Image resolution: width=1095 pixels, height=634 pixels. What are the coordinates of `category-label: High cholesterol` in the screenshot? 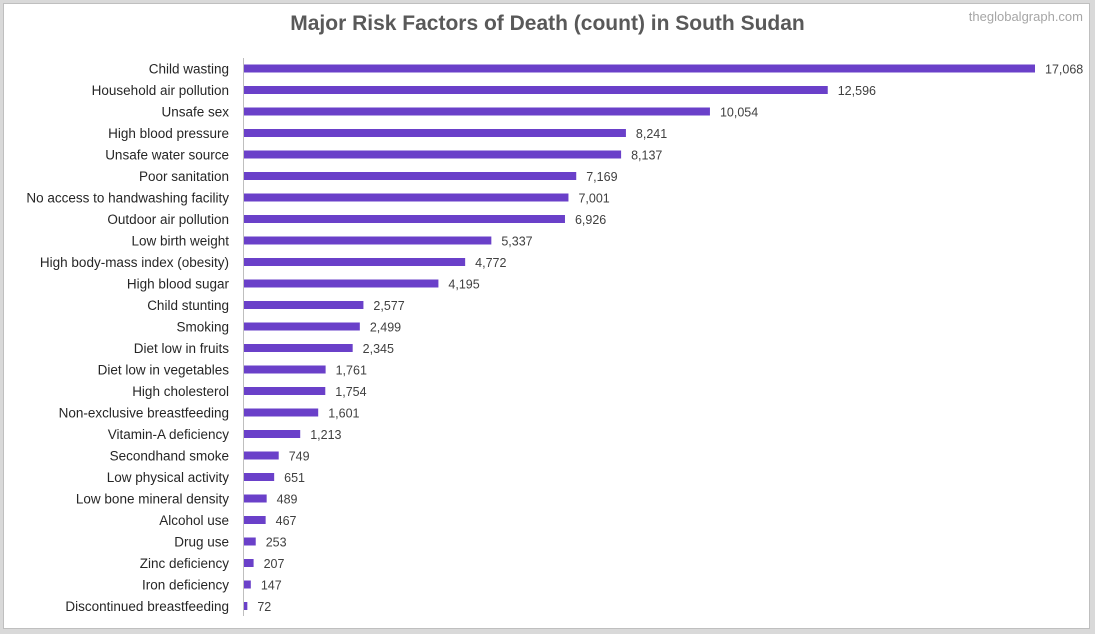 It's located at (180, 391).